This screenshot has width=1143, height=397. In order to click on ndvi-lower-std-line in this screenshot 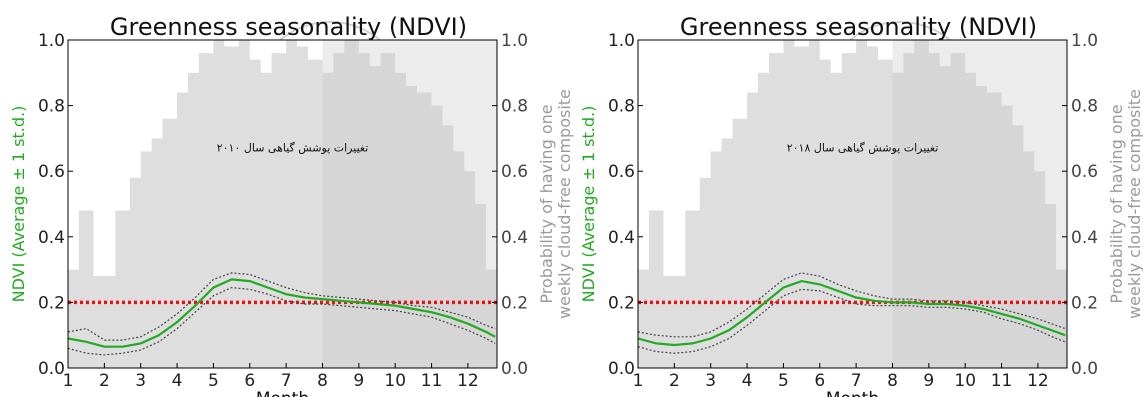, I will do `click(281, 321)`.